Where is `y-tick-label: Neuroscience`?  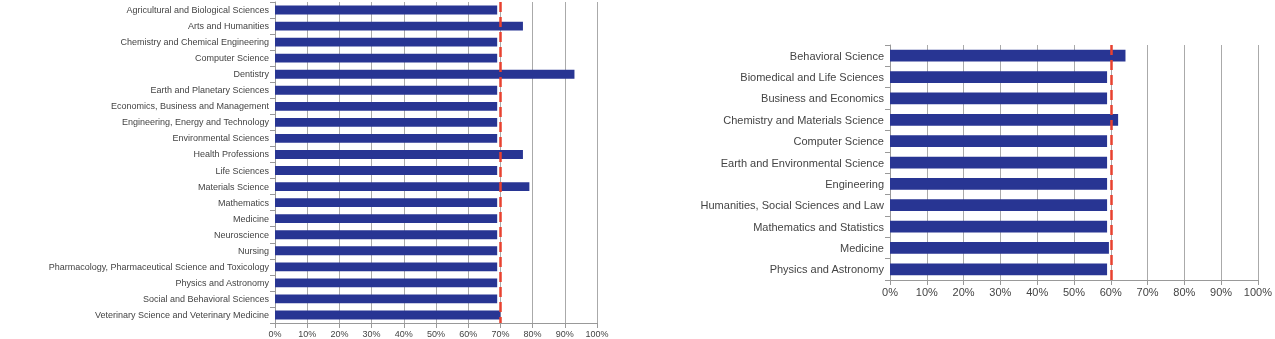 y-tick-label: Neuroscience is located at coordinates (241, 234).